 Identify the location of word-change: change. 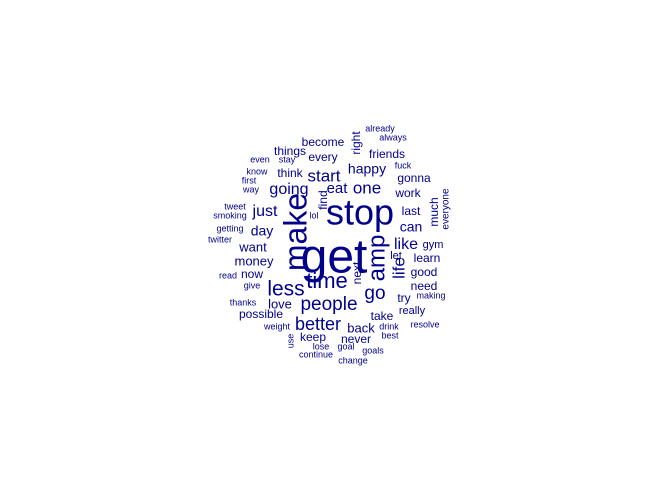
(353, 360).